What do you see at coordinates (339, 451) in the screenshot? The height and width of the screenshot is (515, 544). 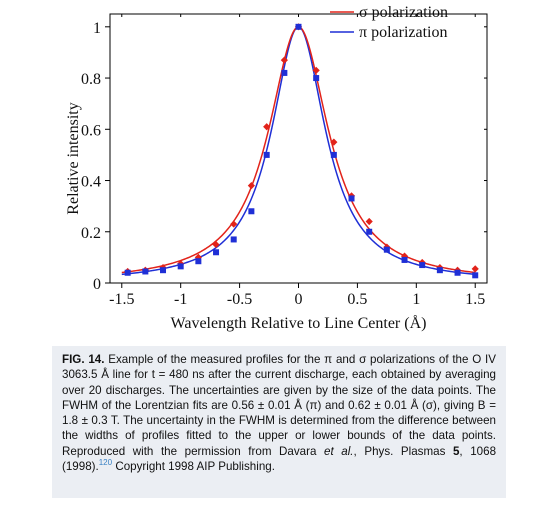 I see `caption-et-al: et al.` at bounding box center [339, 451].